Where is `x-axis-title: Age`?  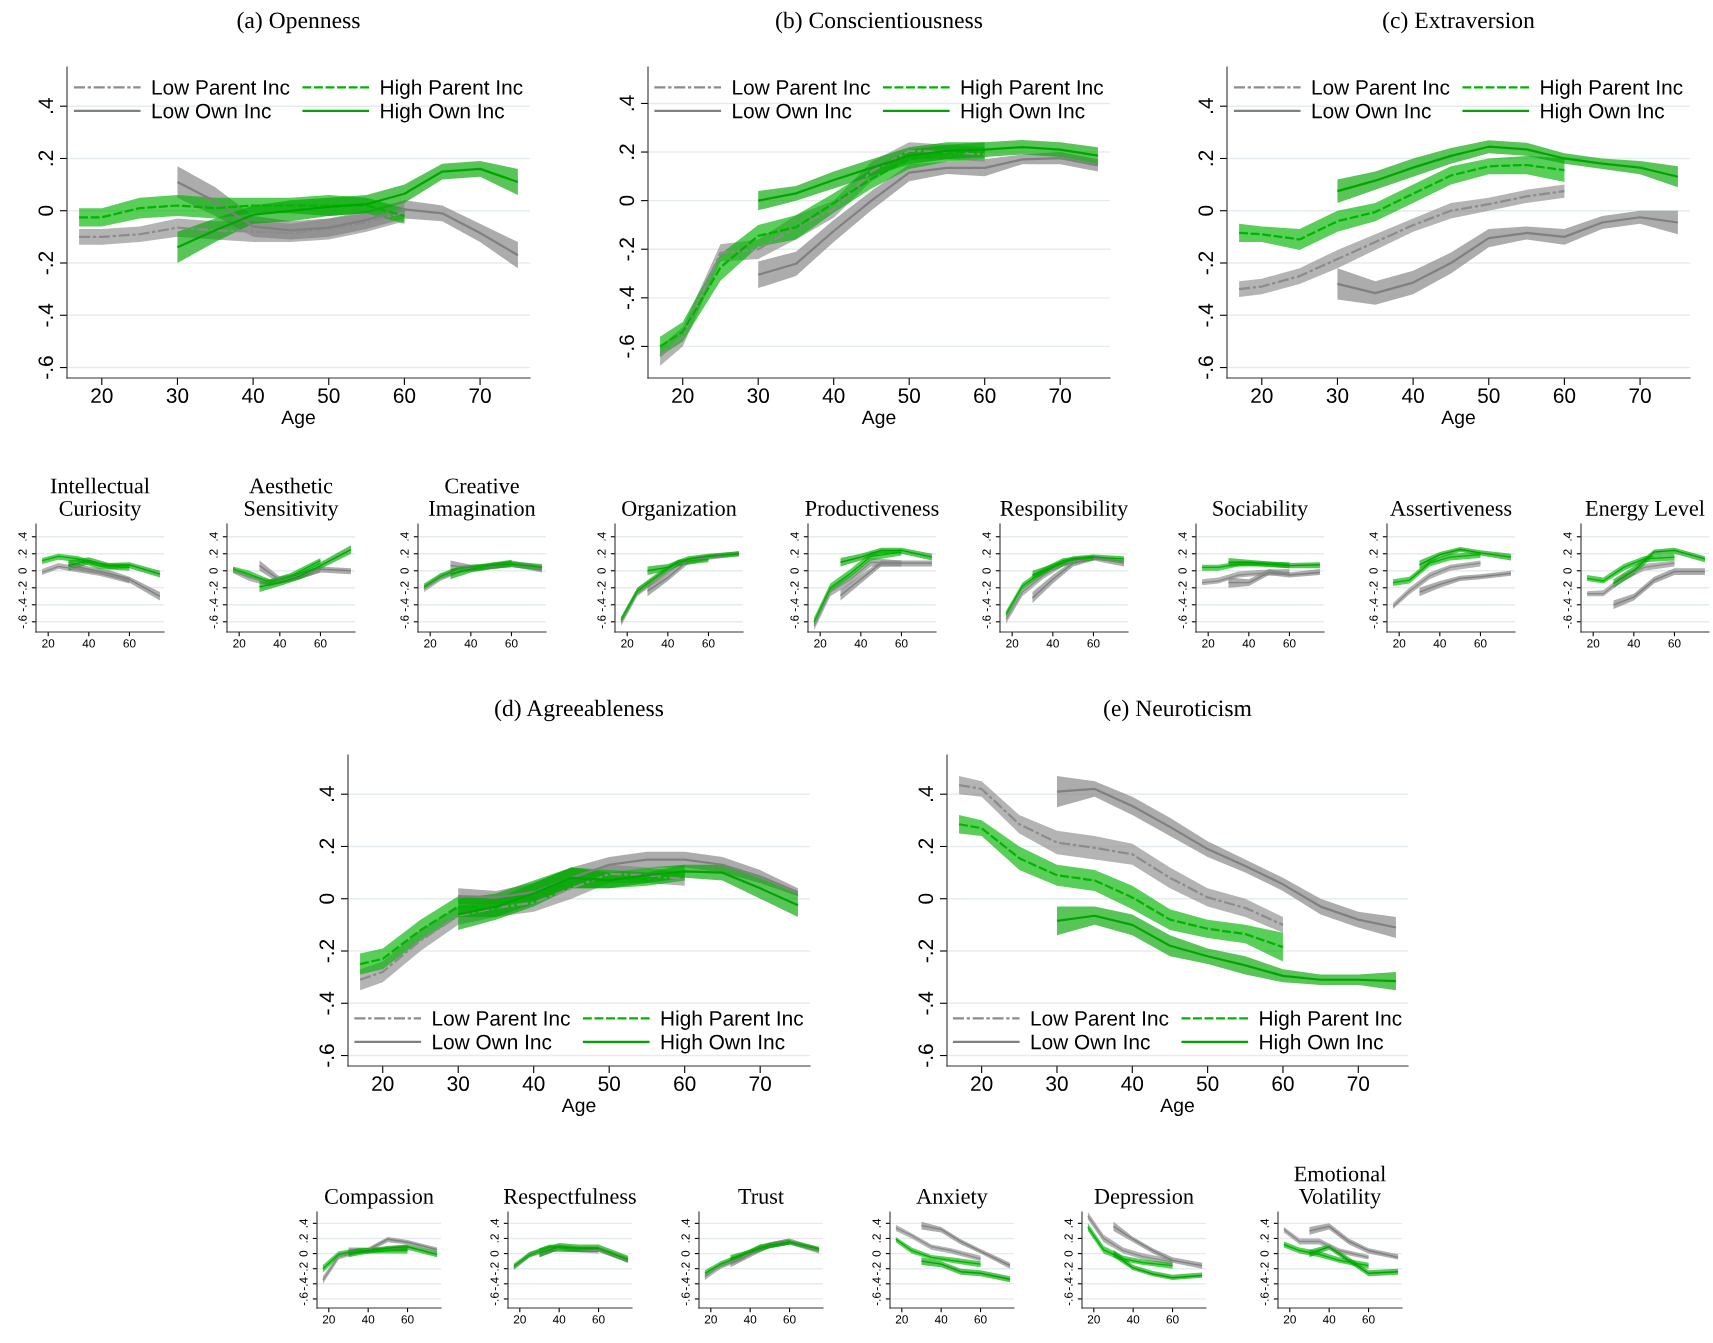
x-axis-title: Age is located at coordinates (578, 1107).